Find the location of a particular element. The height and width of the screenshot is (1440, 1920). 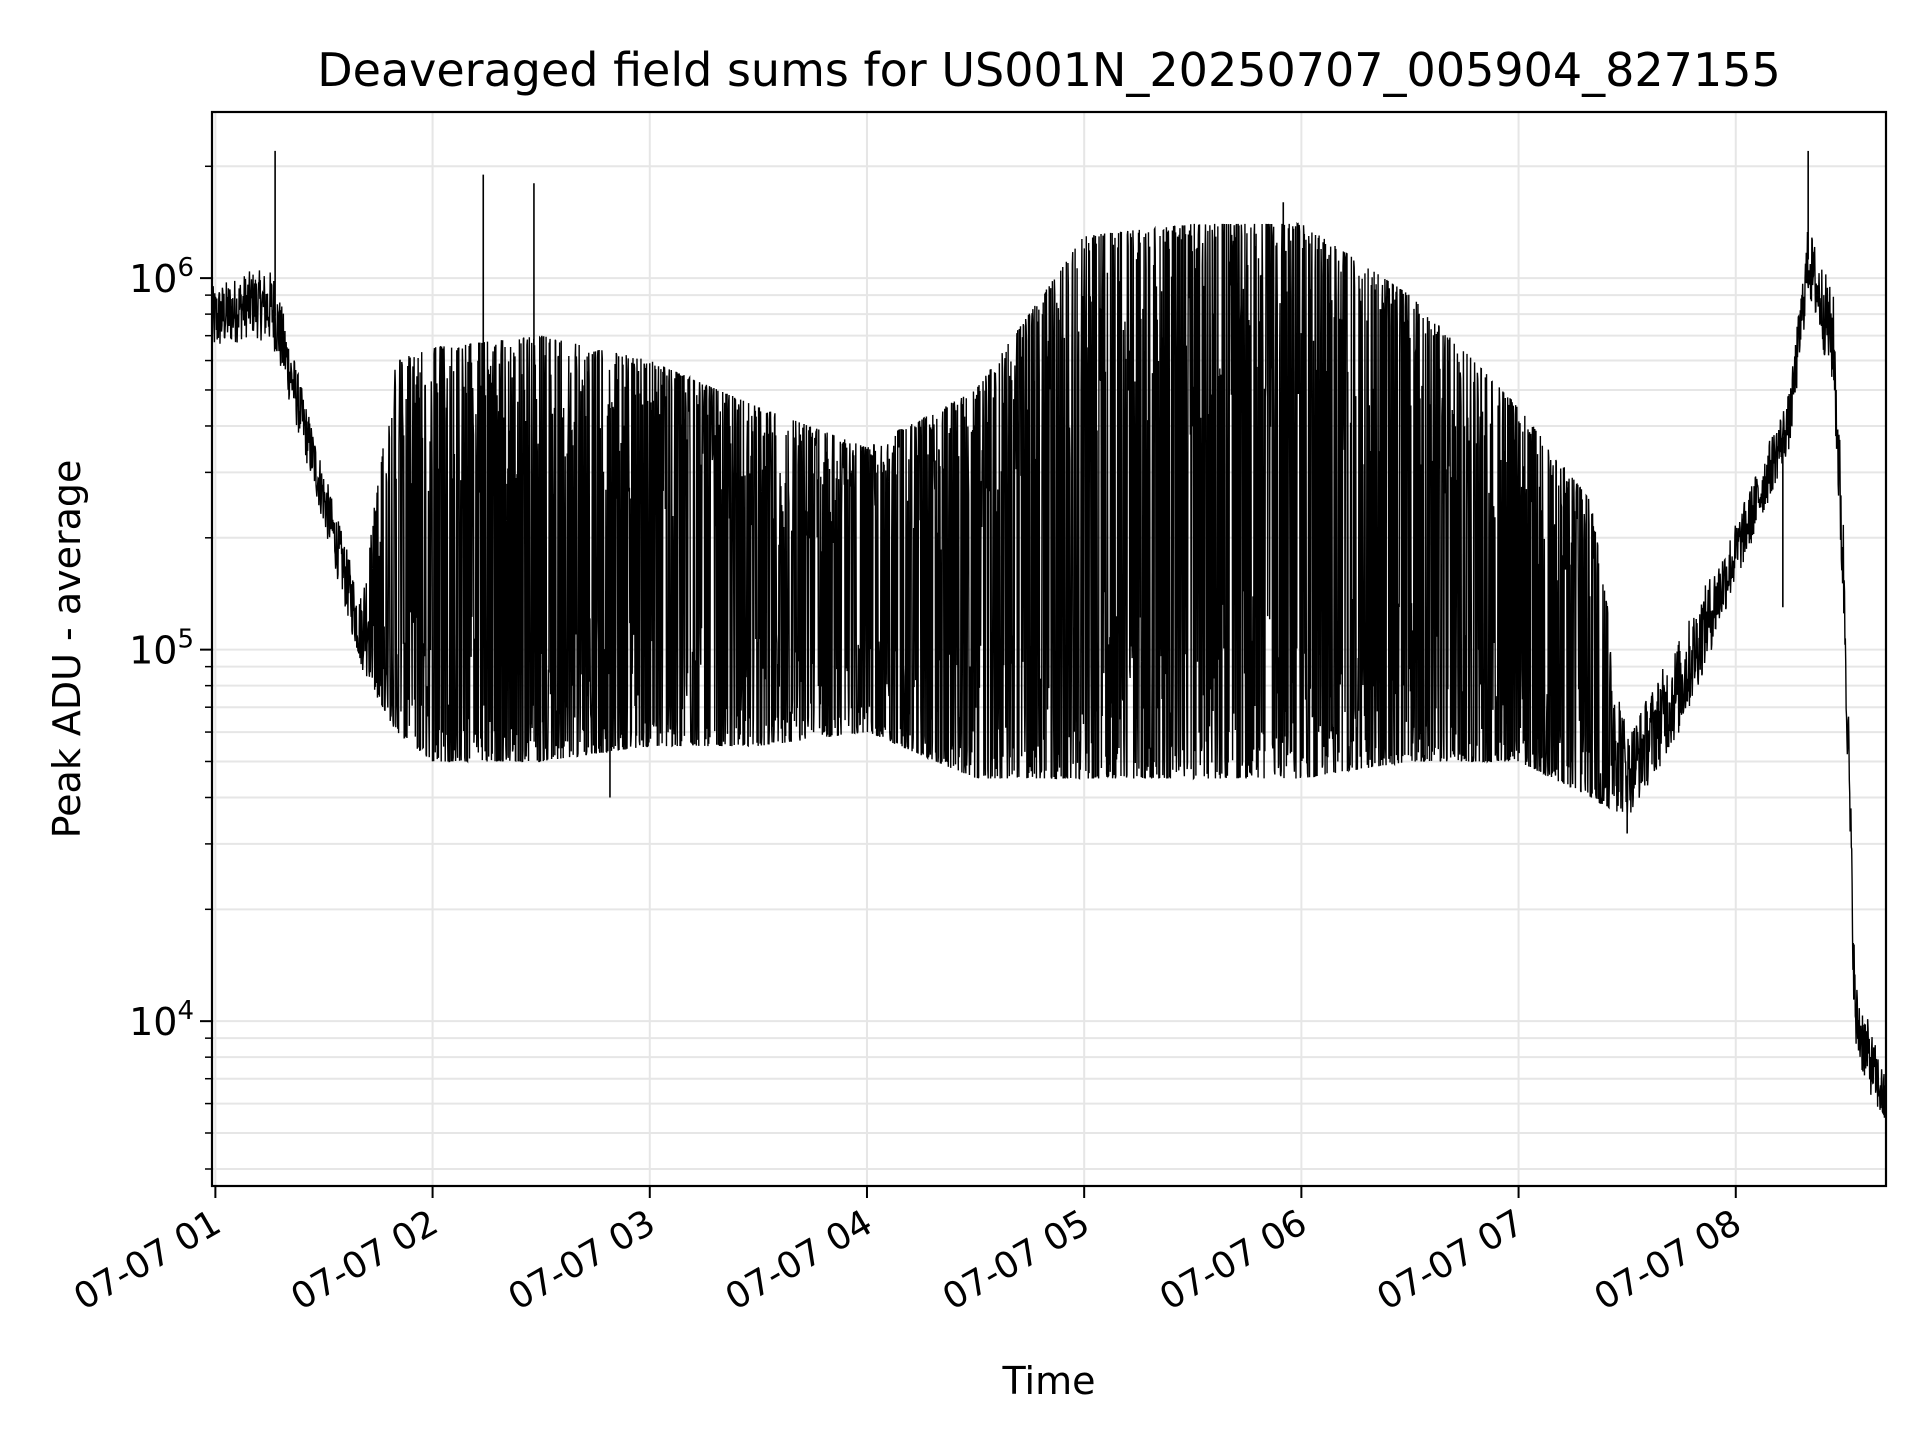

y-axis: 104 105 106 is located at coordinates (170, 667).